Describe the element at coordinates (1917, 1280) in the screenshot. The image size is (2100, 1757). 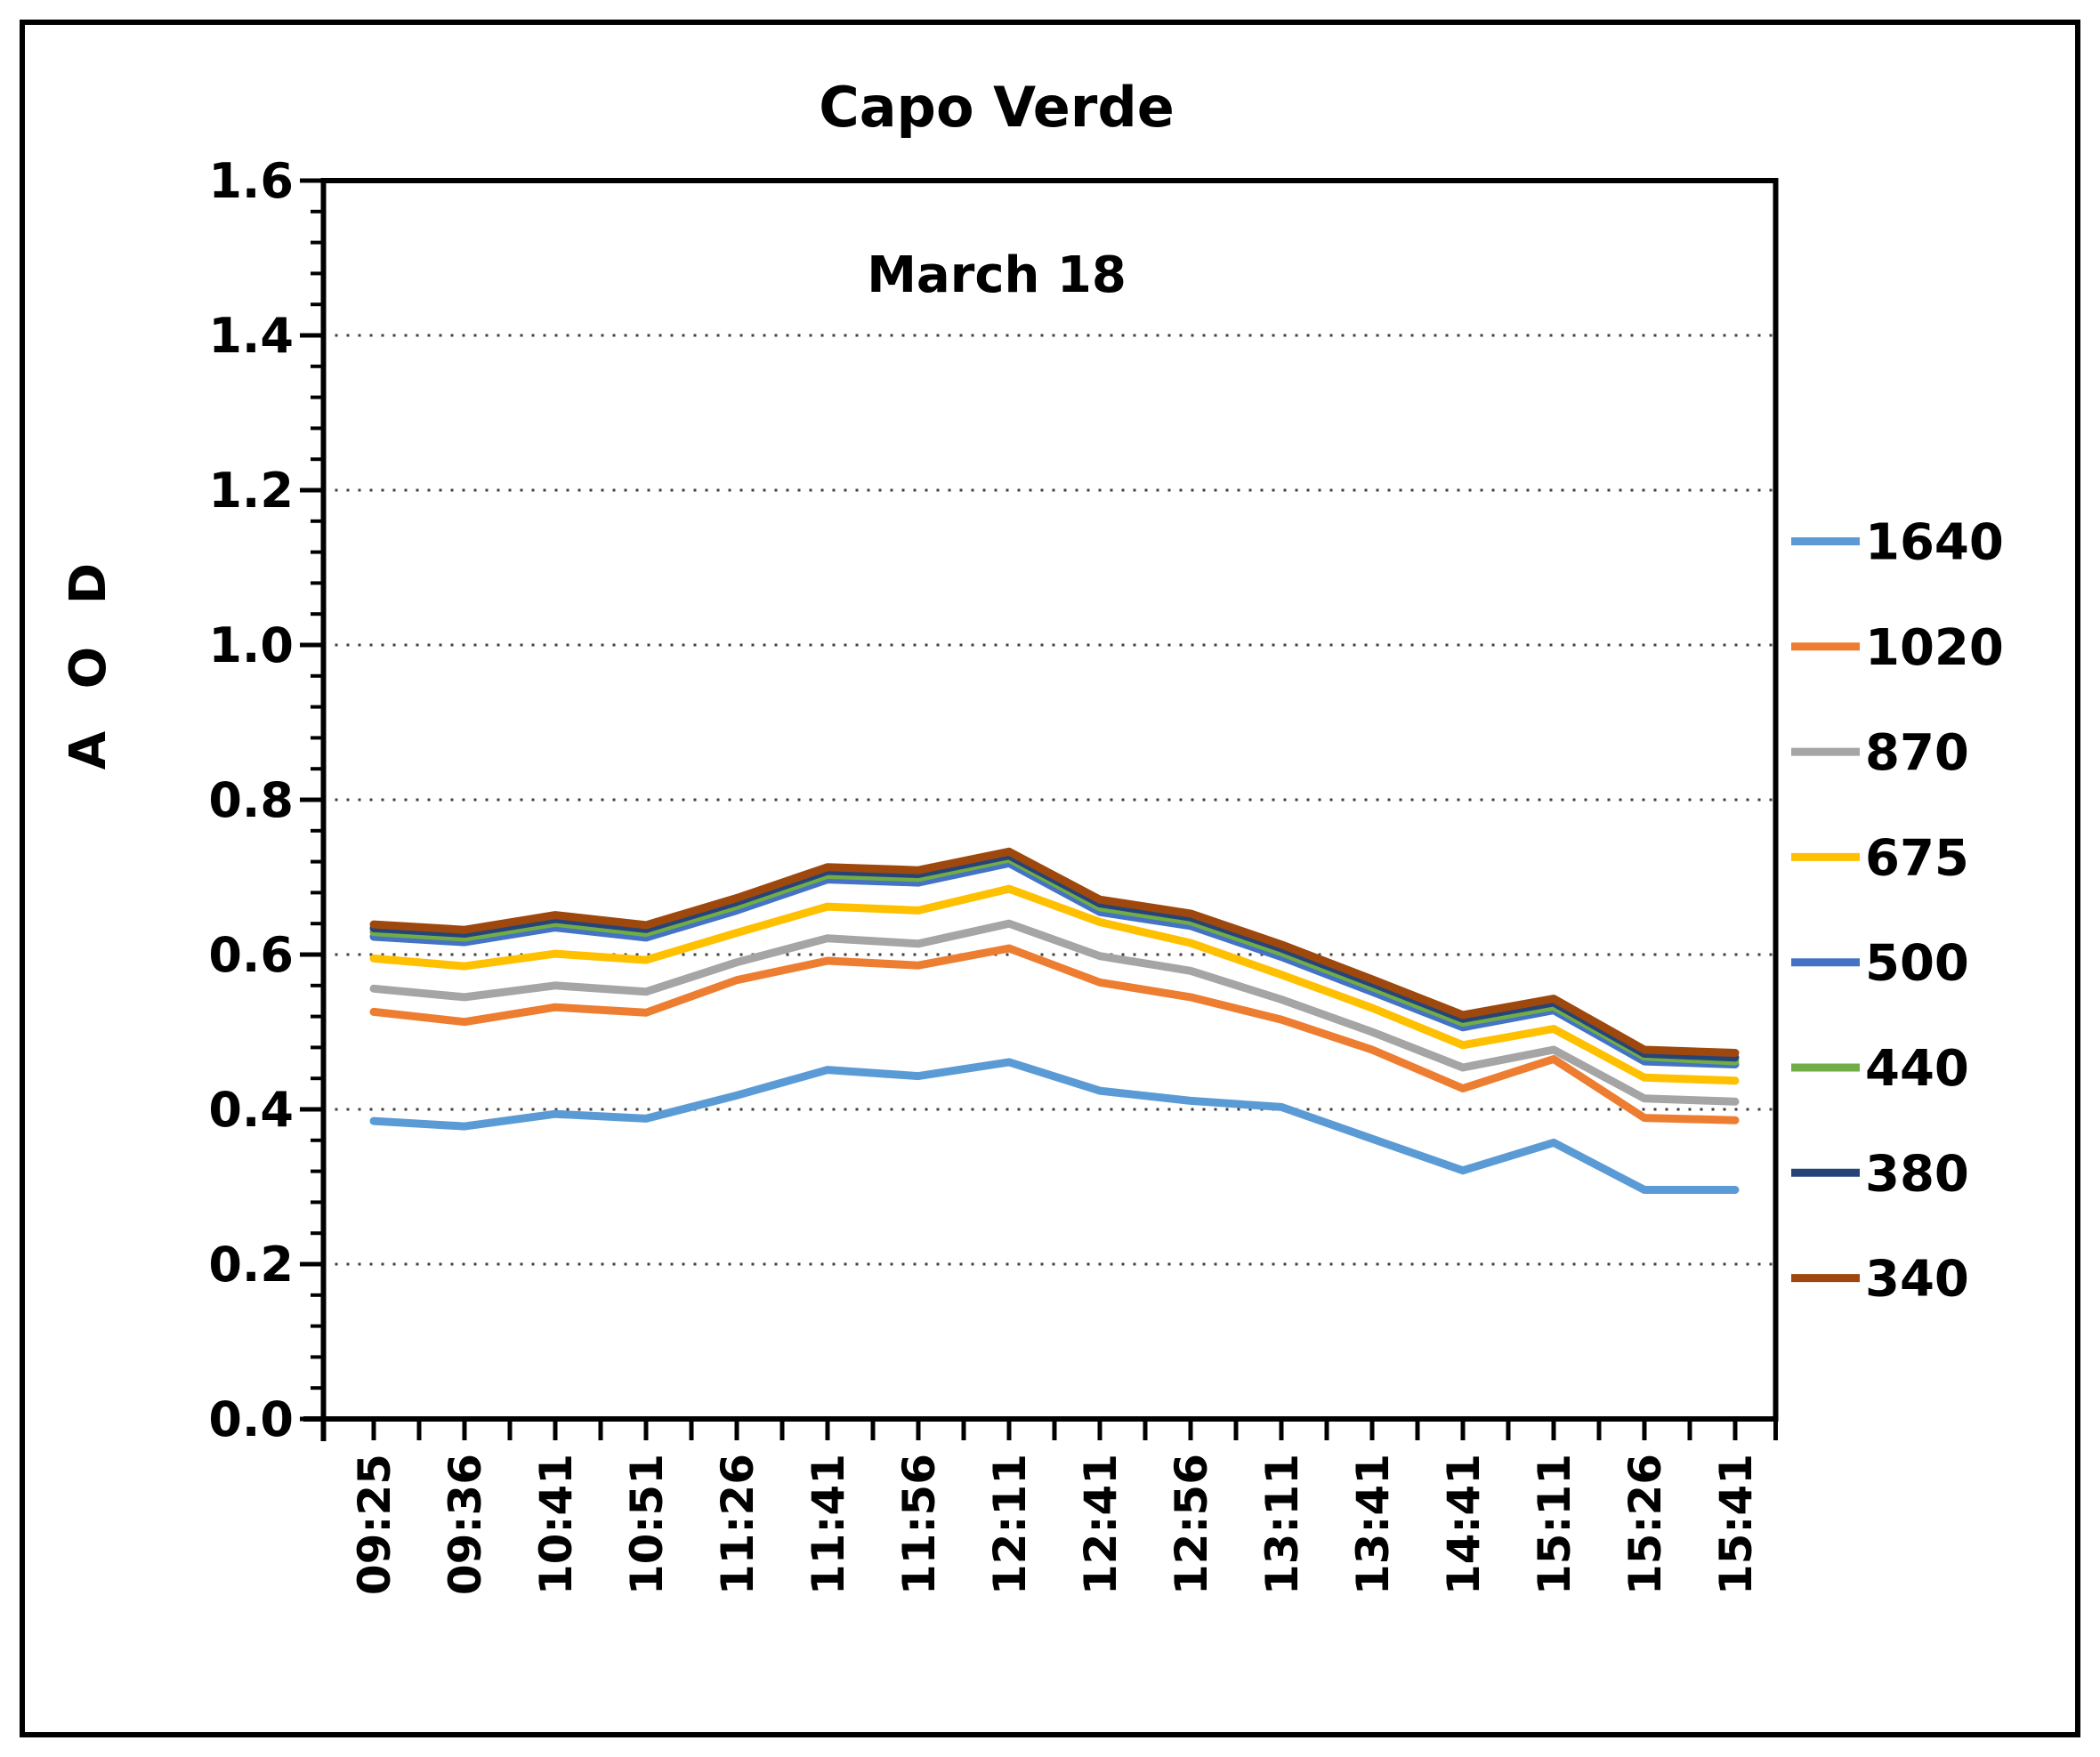
I see `legend-label-340: 340` at that location.